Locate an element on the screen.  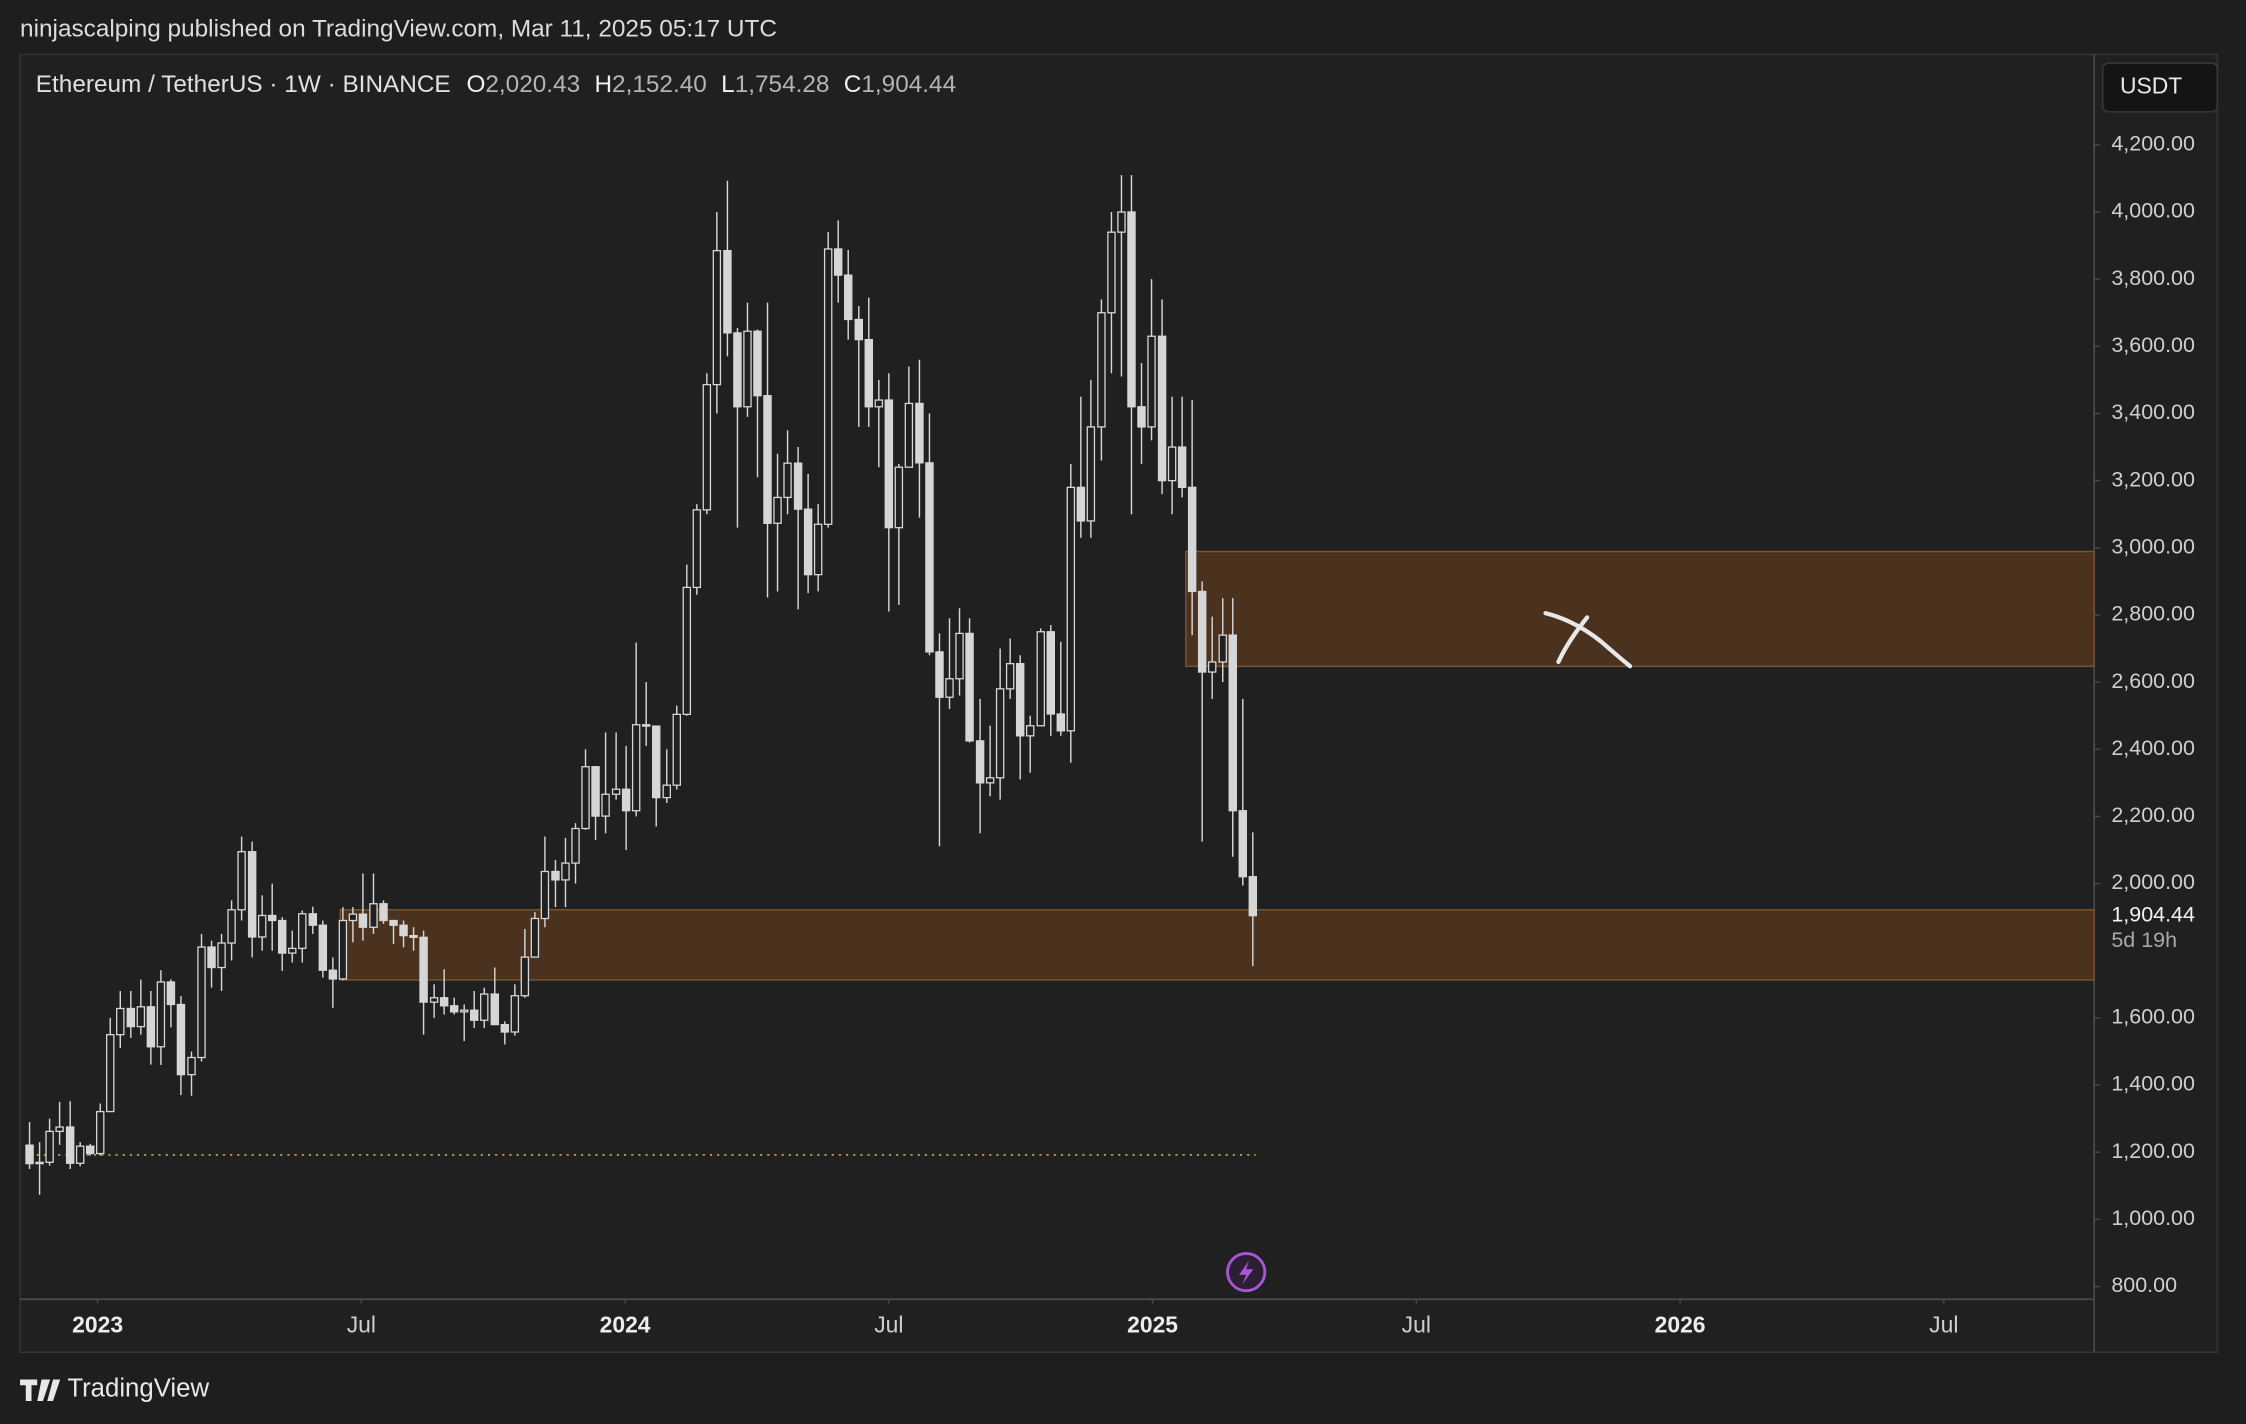
currency-box is located at coordinates (2160, 87).